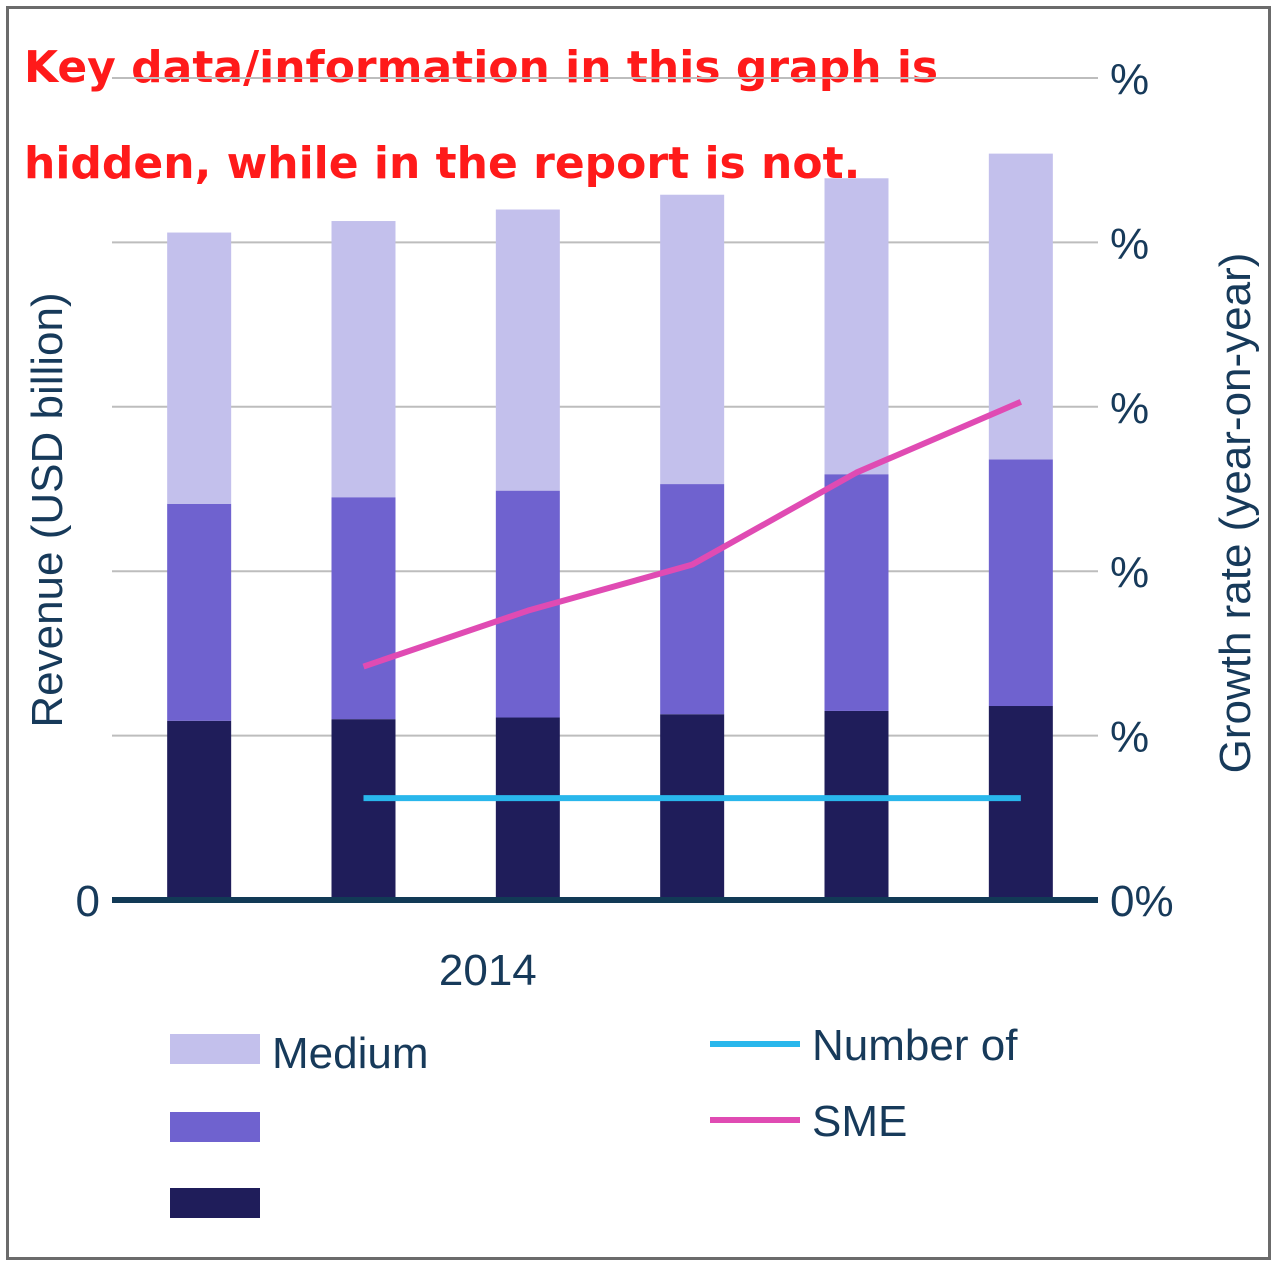  What do you see at coordinates (481, 67) in the screenshot?
I see `hidden-data-notice-line-1: Key data/information in this graph is` at bounding box center [481, 67].